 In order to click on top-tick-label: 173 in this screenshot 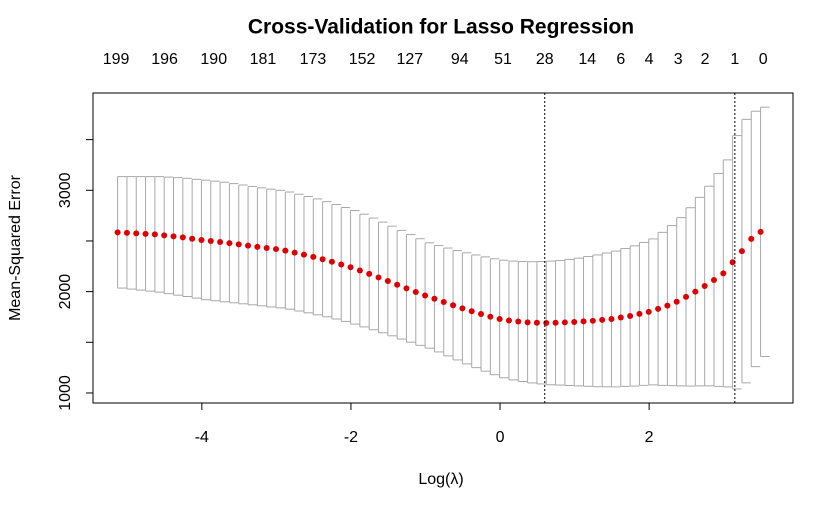, I will do `click(313, 59)`.